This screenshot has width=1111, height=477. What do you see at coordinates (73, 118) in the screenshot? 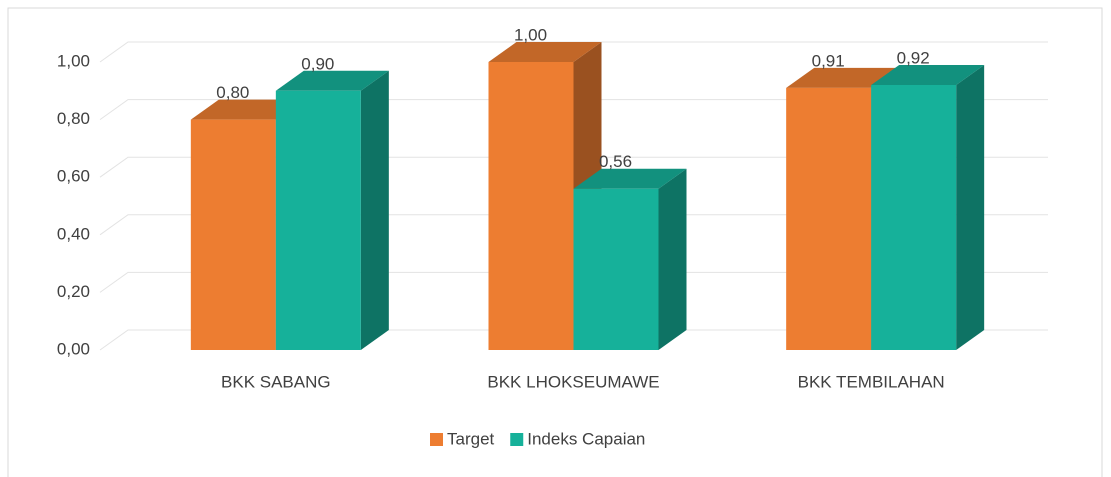
I see `y-tick-label: 0,80` at bounding box center [73, 118].